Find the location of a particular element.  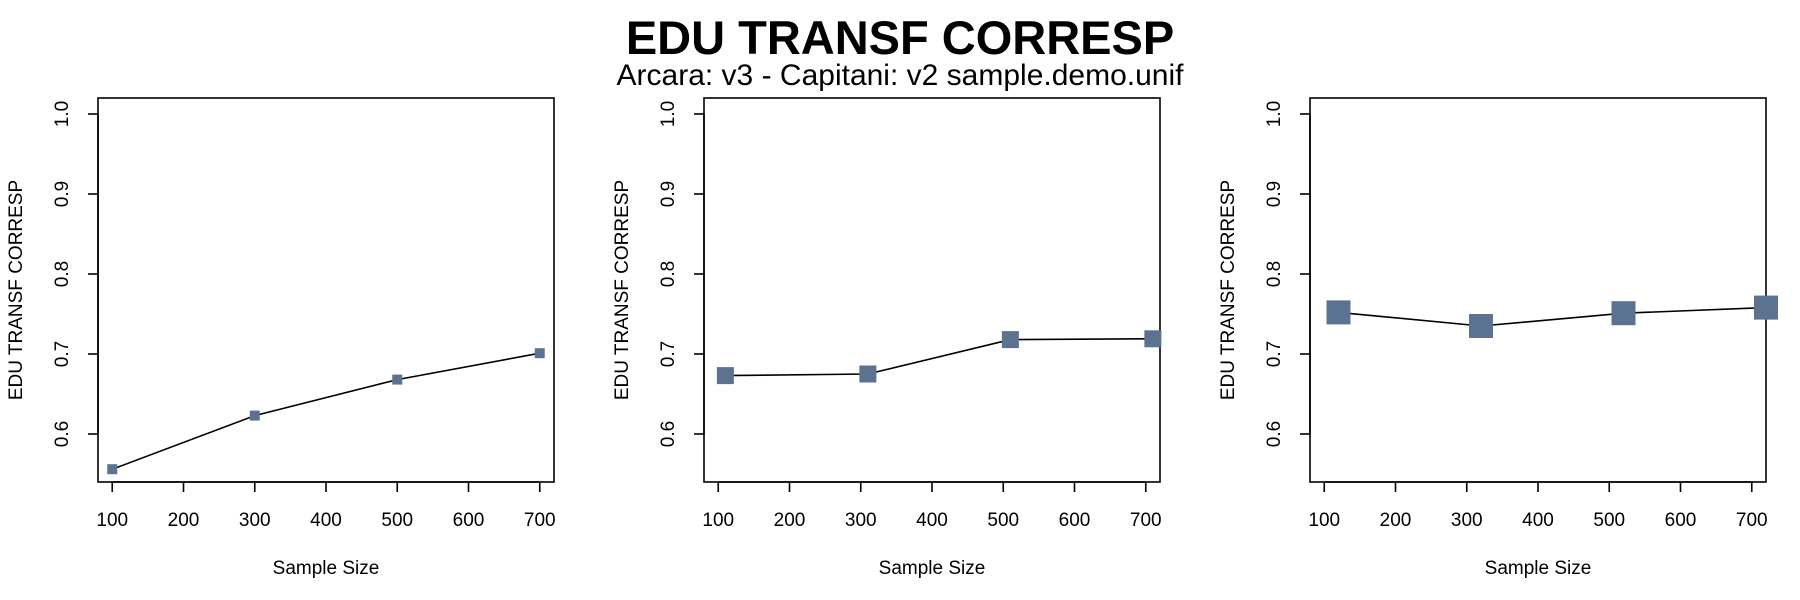

figure-title: EDU TRANSF CORRESP is located at coordinates (900, 37).